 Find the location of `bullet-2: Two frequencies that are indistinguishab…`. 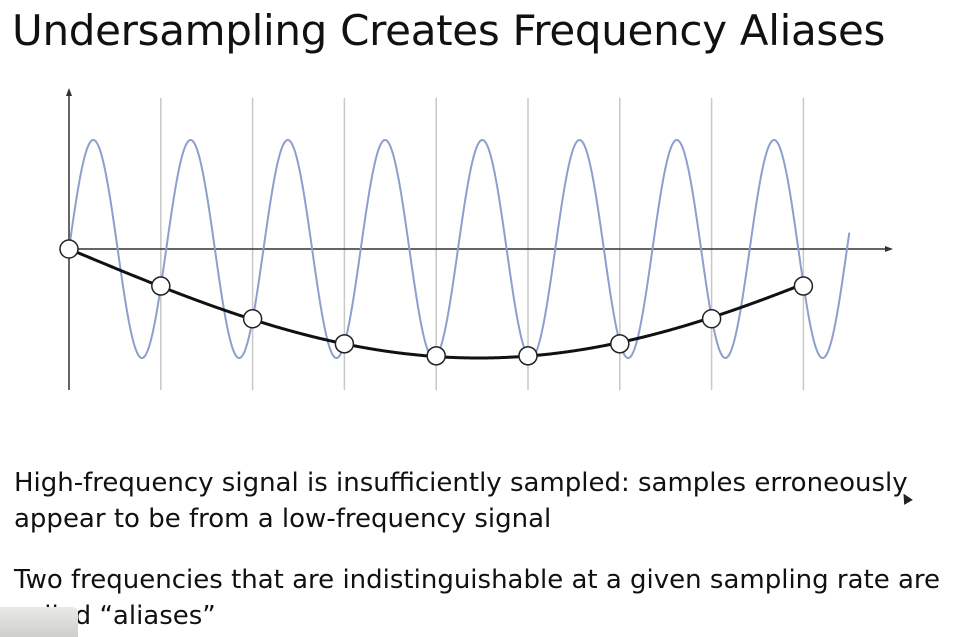

bullet-2: Two frequencies that are indistinguishab… is located at coordinates (477, 598).